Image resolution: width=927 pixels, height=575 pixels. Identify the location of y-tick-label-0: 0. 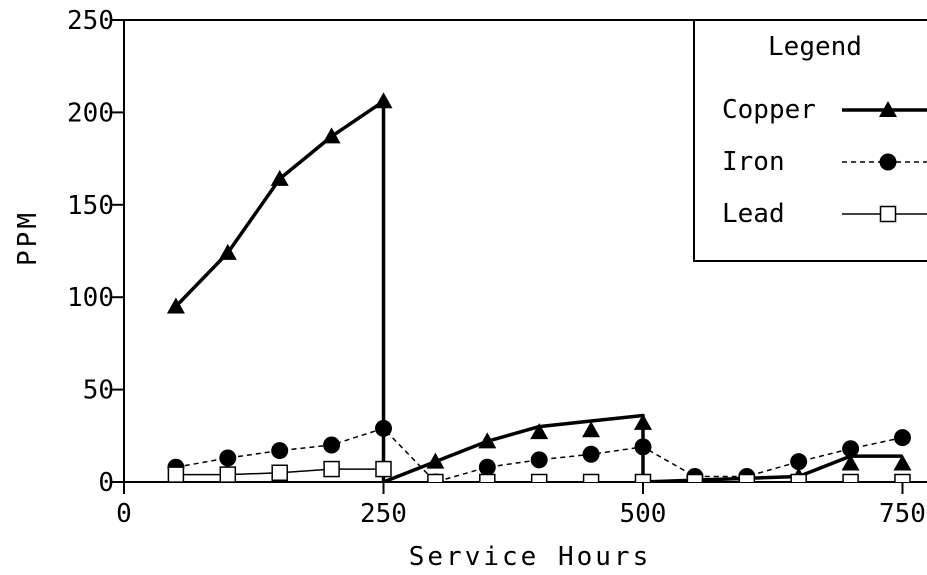
(106, 483).